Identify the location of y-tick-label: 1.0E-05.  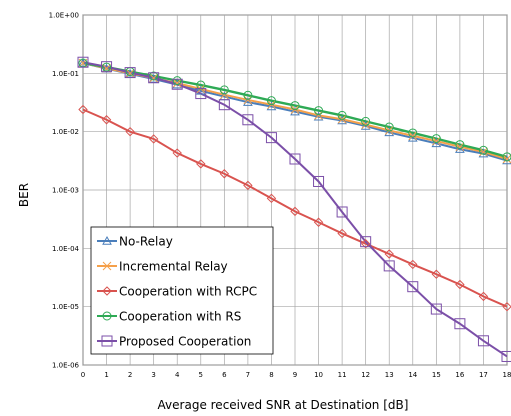
(65, 307).